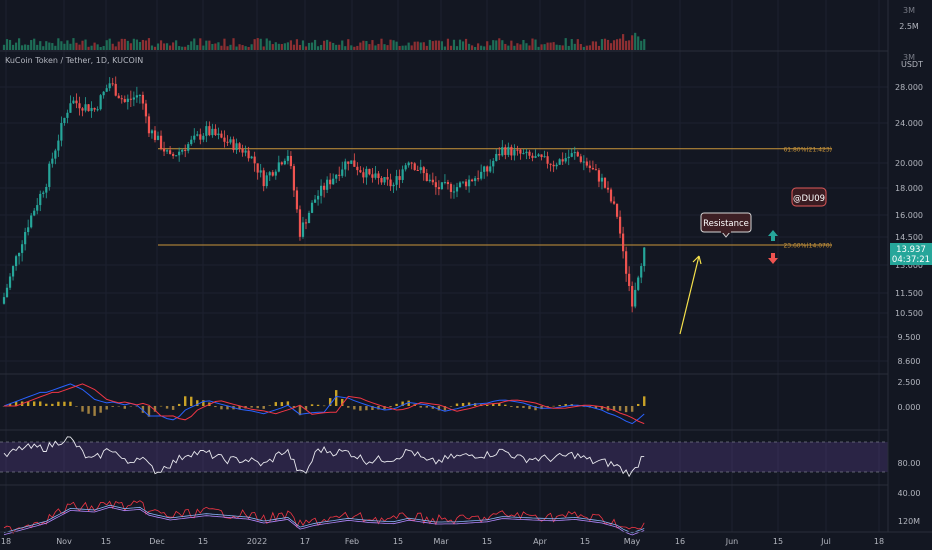 Image resolution: width=932 pixels, height=550 pixels. Describe the element at coordinates (909, 26) in the screenshot. I see `volume-tick-label: 2.5M` at that location.